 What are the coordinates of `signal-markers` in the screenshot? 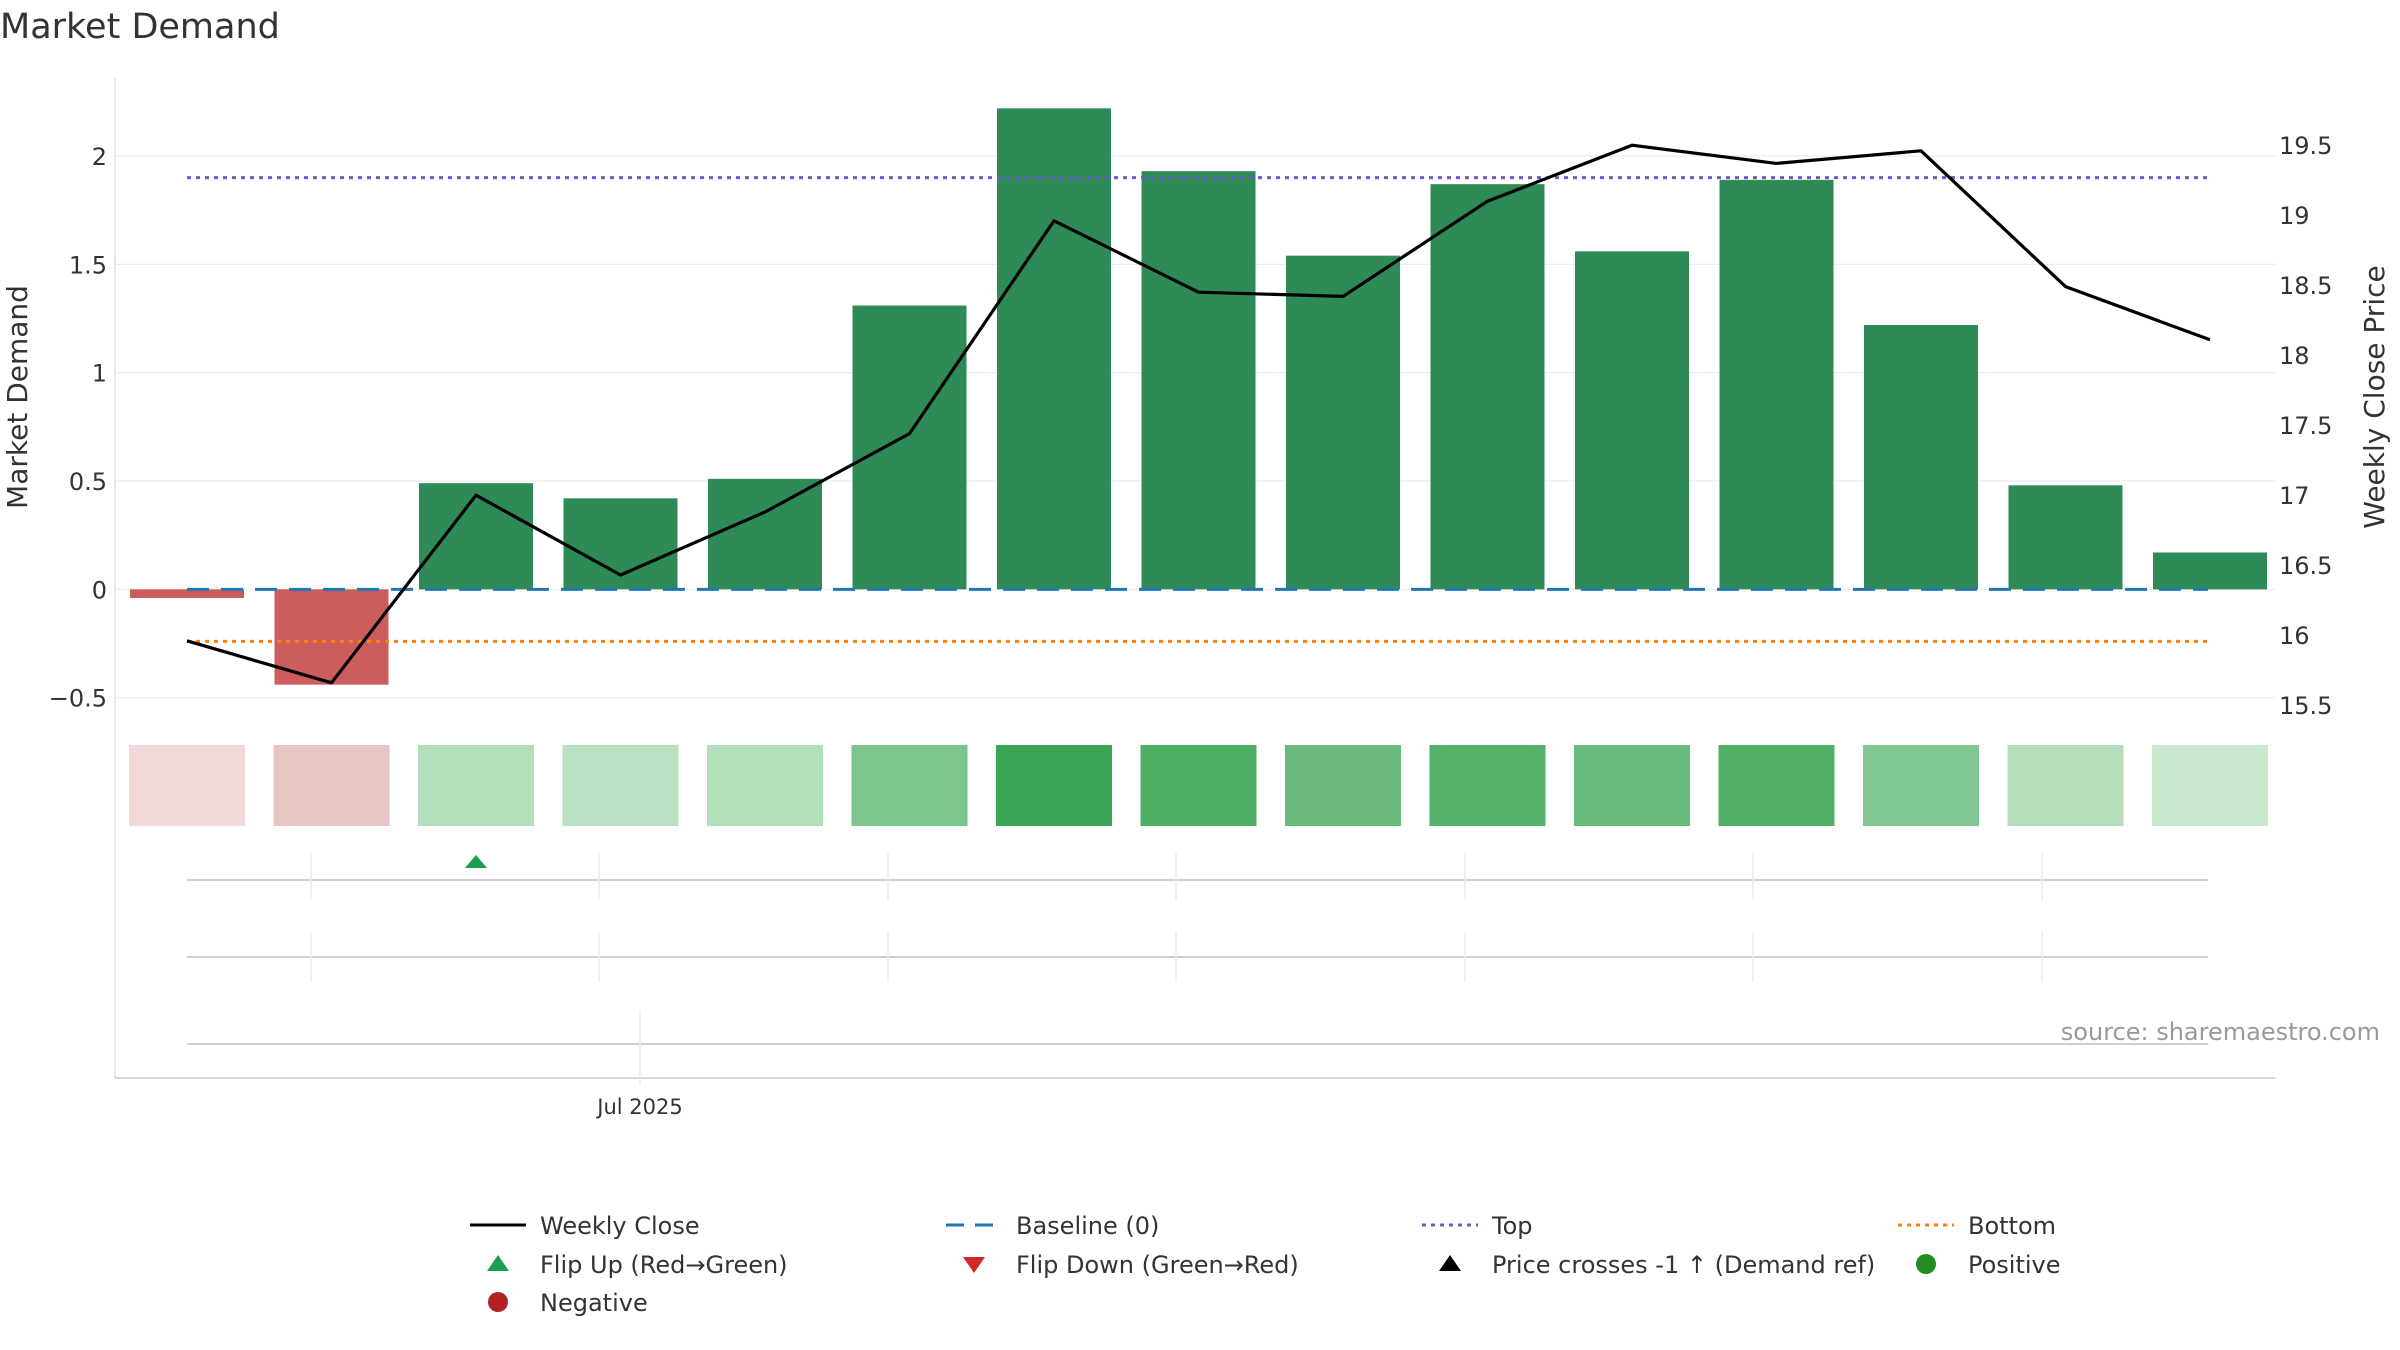 It's located at (476, 861).